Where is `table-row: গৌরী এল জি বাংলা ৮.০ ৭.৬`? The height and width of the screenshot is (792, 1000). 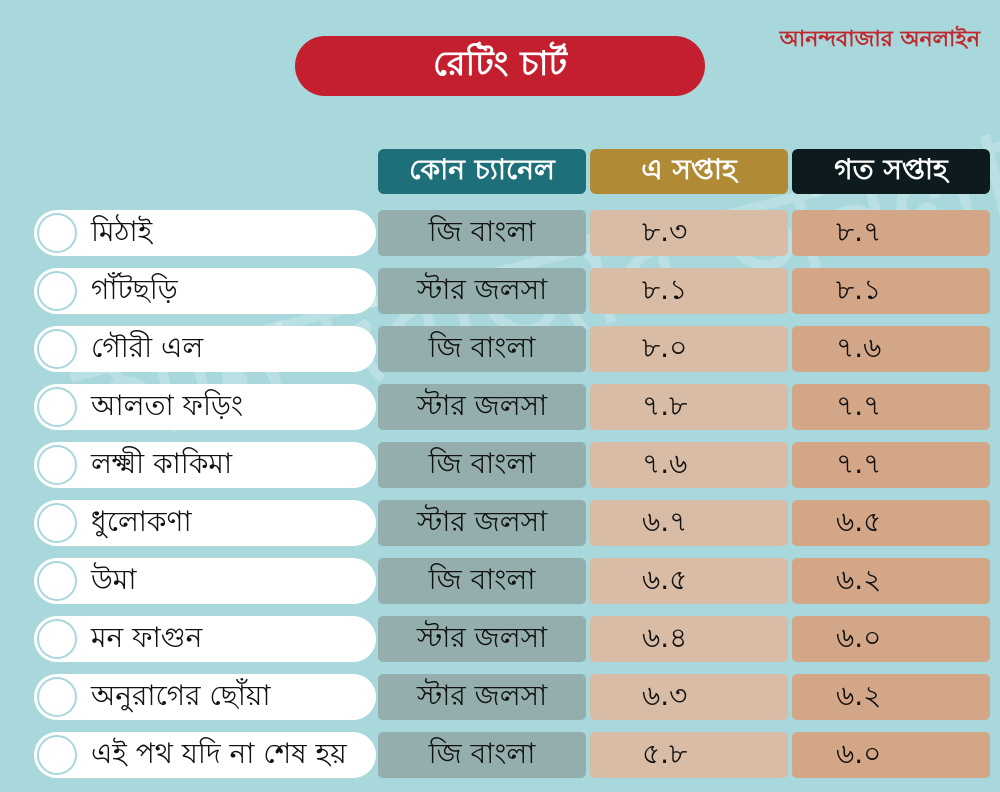 table-row: গৌরী এল জি বাংলা ৮.০ ৭.৬ is located at coordinates (500, 349).